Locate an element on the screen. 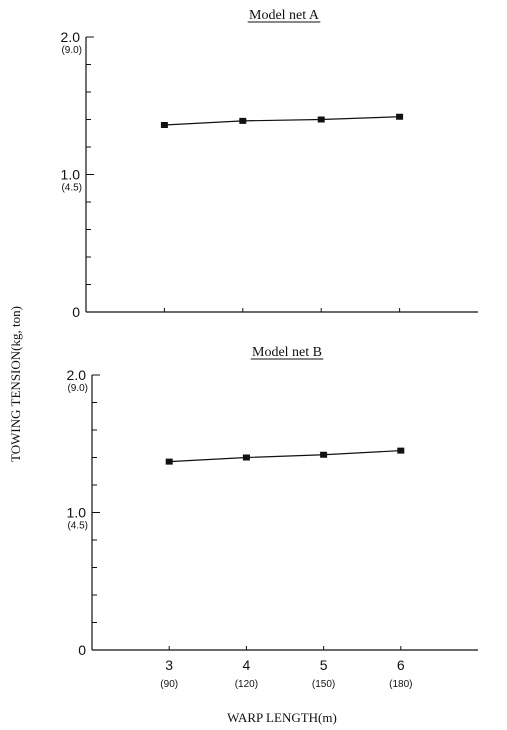  x-tick-sublabel: (180) is located at coordinates (400, 684).